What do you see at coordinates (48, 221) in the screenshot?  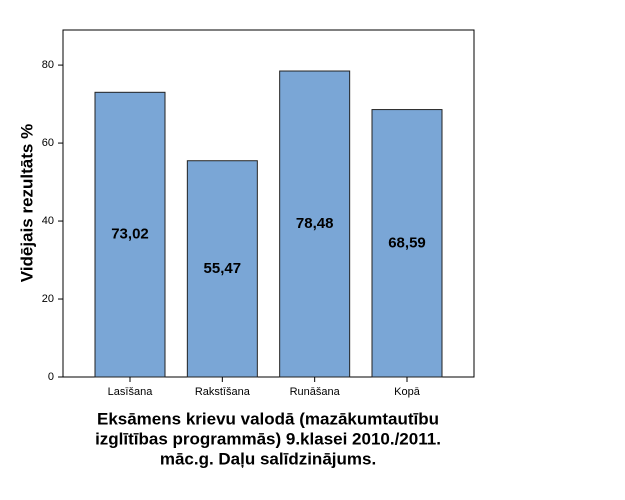 I see `y-tick-label: 40` at bounding box center [48, 221].